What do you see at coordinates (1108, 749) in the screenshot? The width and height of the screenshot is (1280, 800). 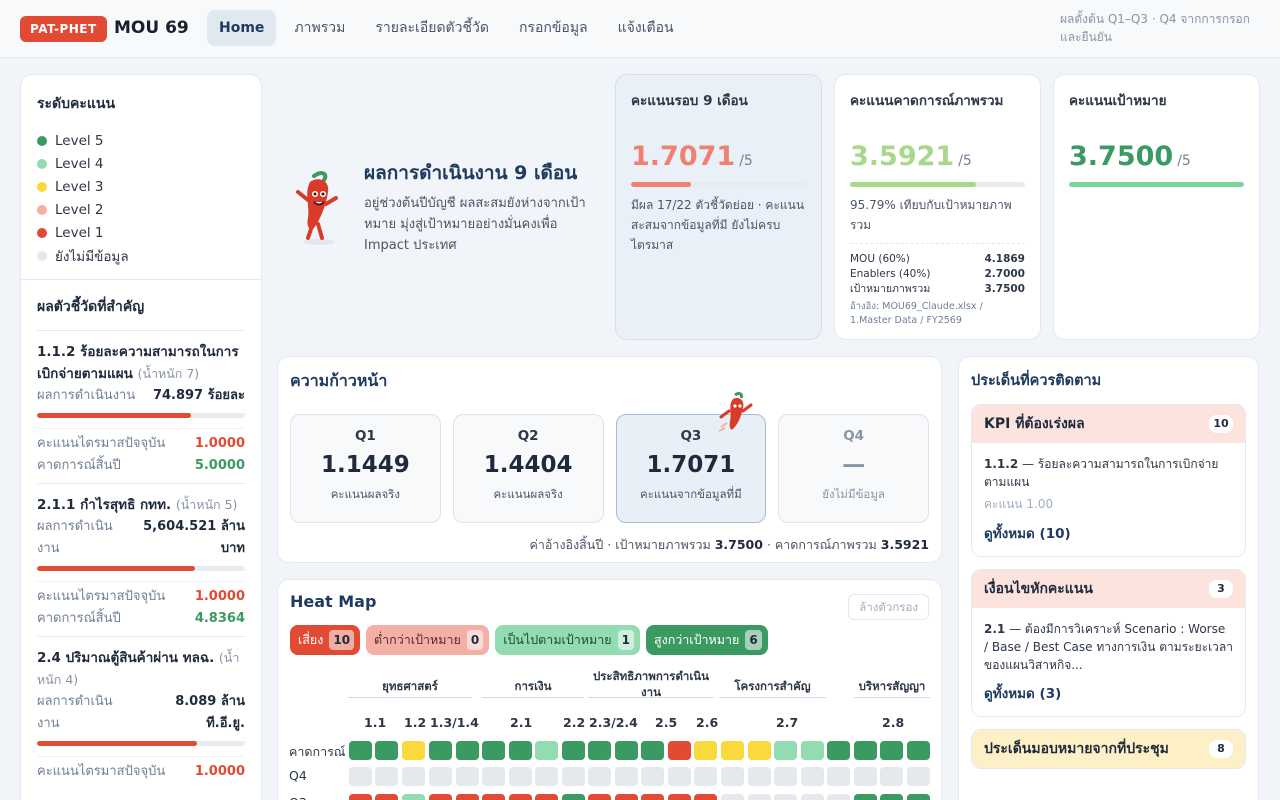 I see `watch-box-header: ประเด็นมอบหมายจากที่ประชุม 8` at bounding box center [1108, 749].